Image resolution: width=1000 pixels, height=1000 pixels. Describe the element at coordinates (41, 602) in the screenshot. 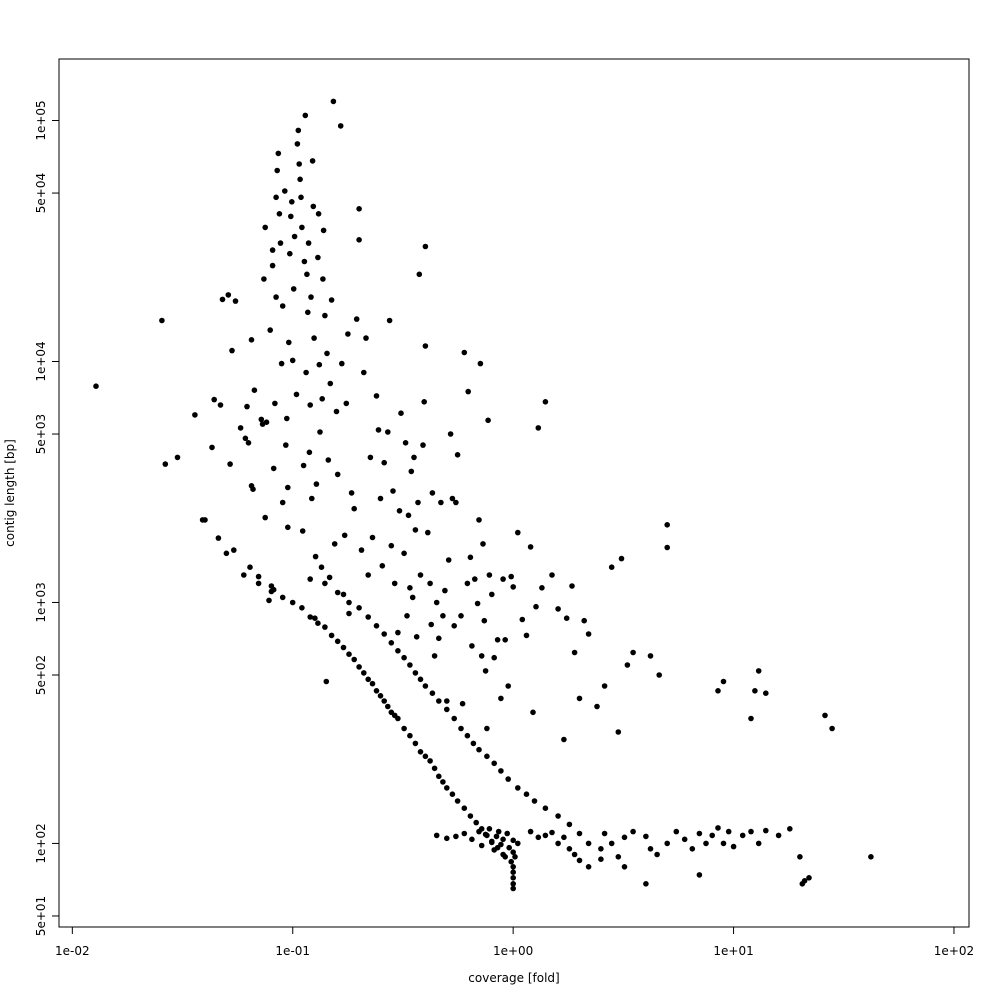

I see `y-tick-label: 1e+03` at that location.